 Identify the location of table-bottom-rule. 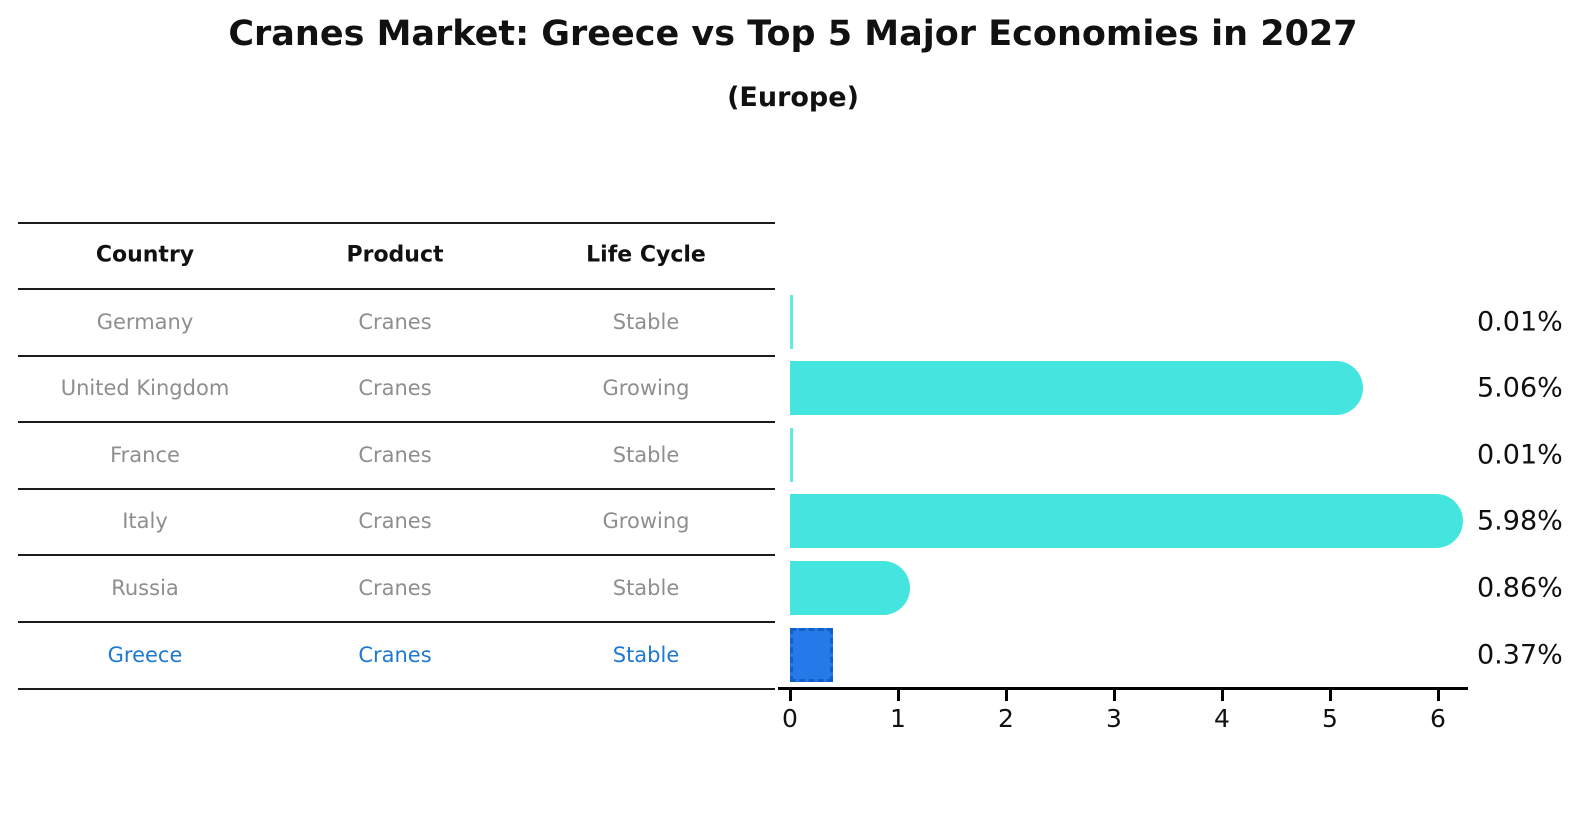
(396, 689).